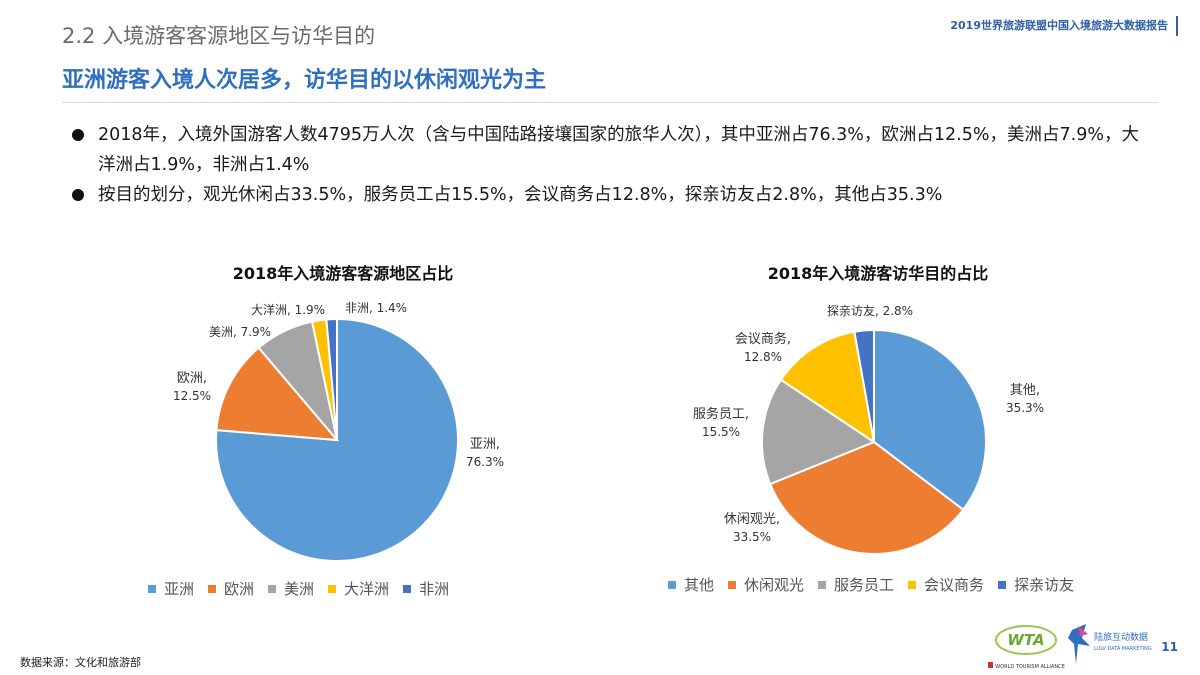 The width and height of the screenshot is (1200, 675). I want to click on legend-item: 探亲访友, so click(1036, 584).